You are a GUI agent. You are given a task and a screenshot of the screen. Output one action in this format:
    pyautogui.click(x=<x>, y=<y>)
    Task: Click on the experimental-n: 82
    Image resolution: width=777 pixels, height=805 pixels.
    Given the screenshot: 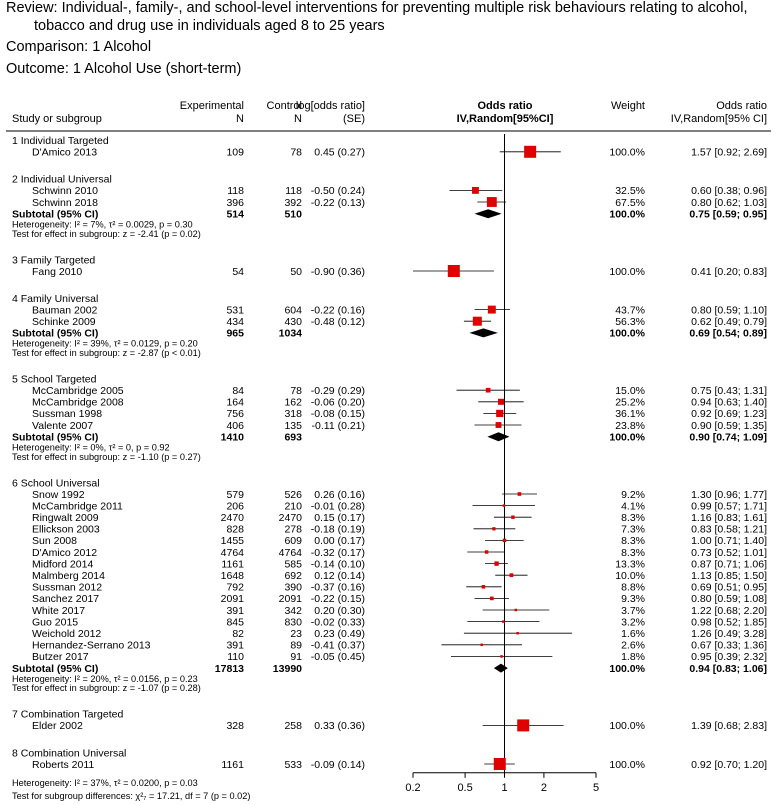 What is the action you would take?
    pyautogui.click(x=238, y=634)
    